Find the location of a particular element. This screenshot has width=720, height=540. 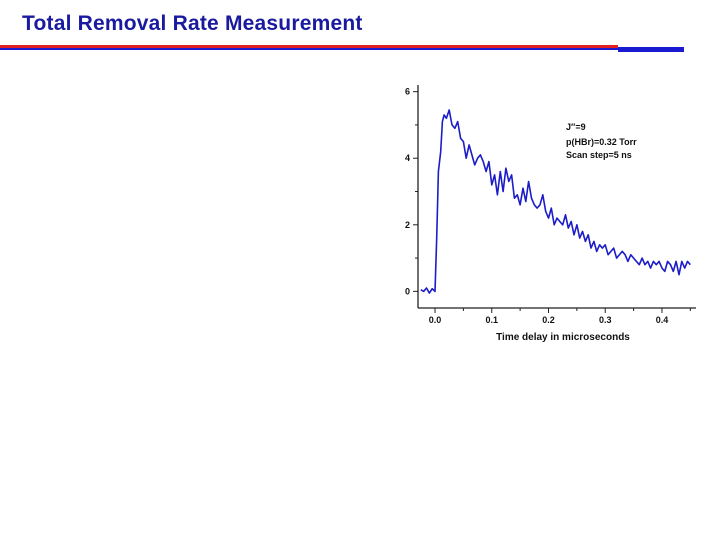

x-tick-label: 0.2 is located at coordinates (548, 320).